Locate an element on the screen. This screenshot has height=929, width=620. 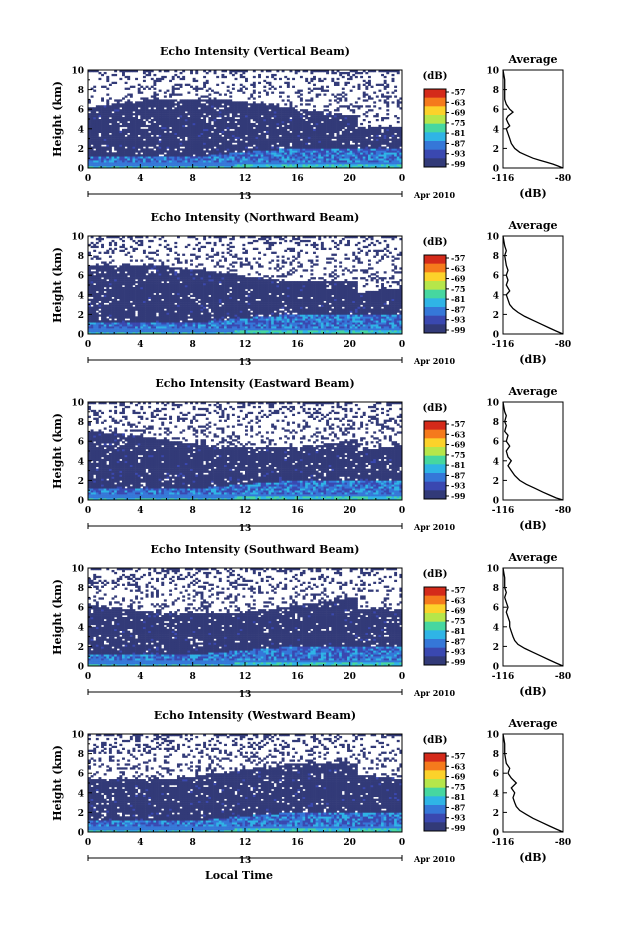
y-tick-label-4-0: 0 is located at coordinates (81, 834).